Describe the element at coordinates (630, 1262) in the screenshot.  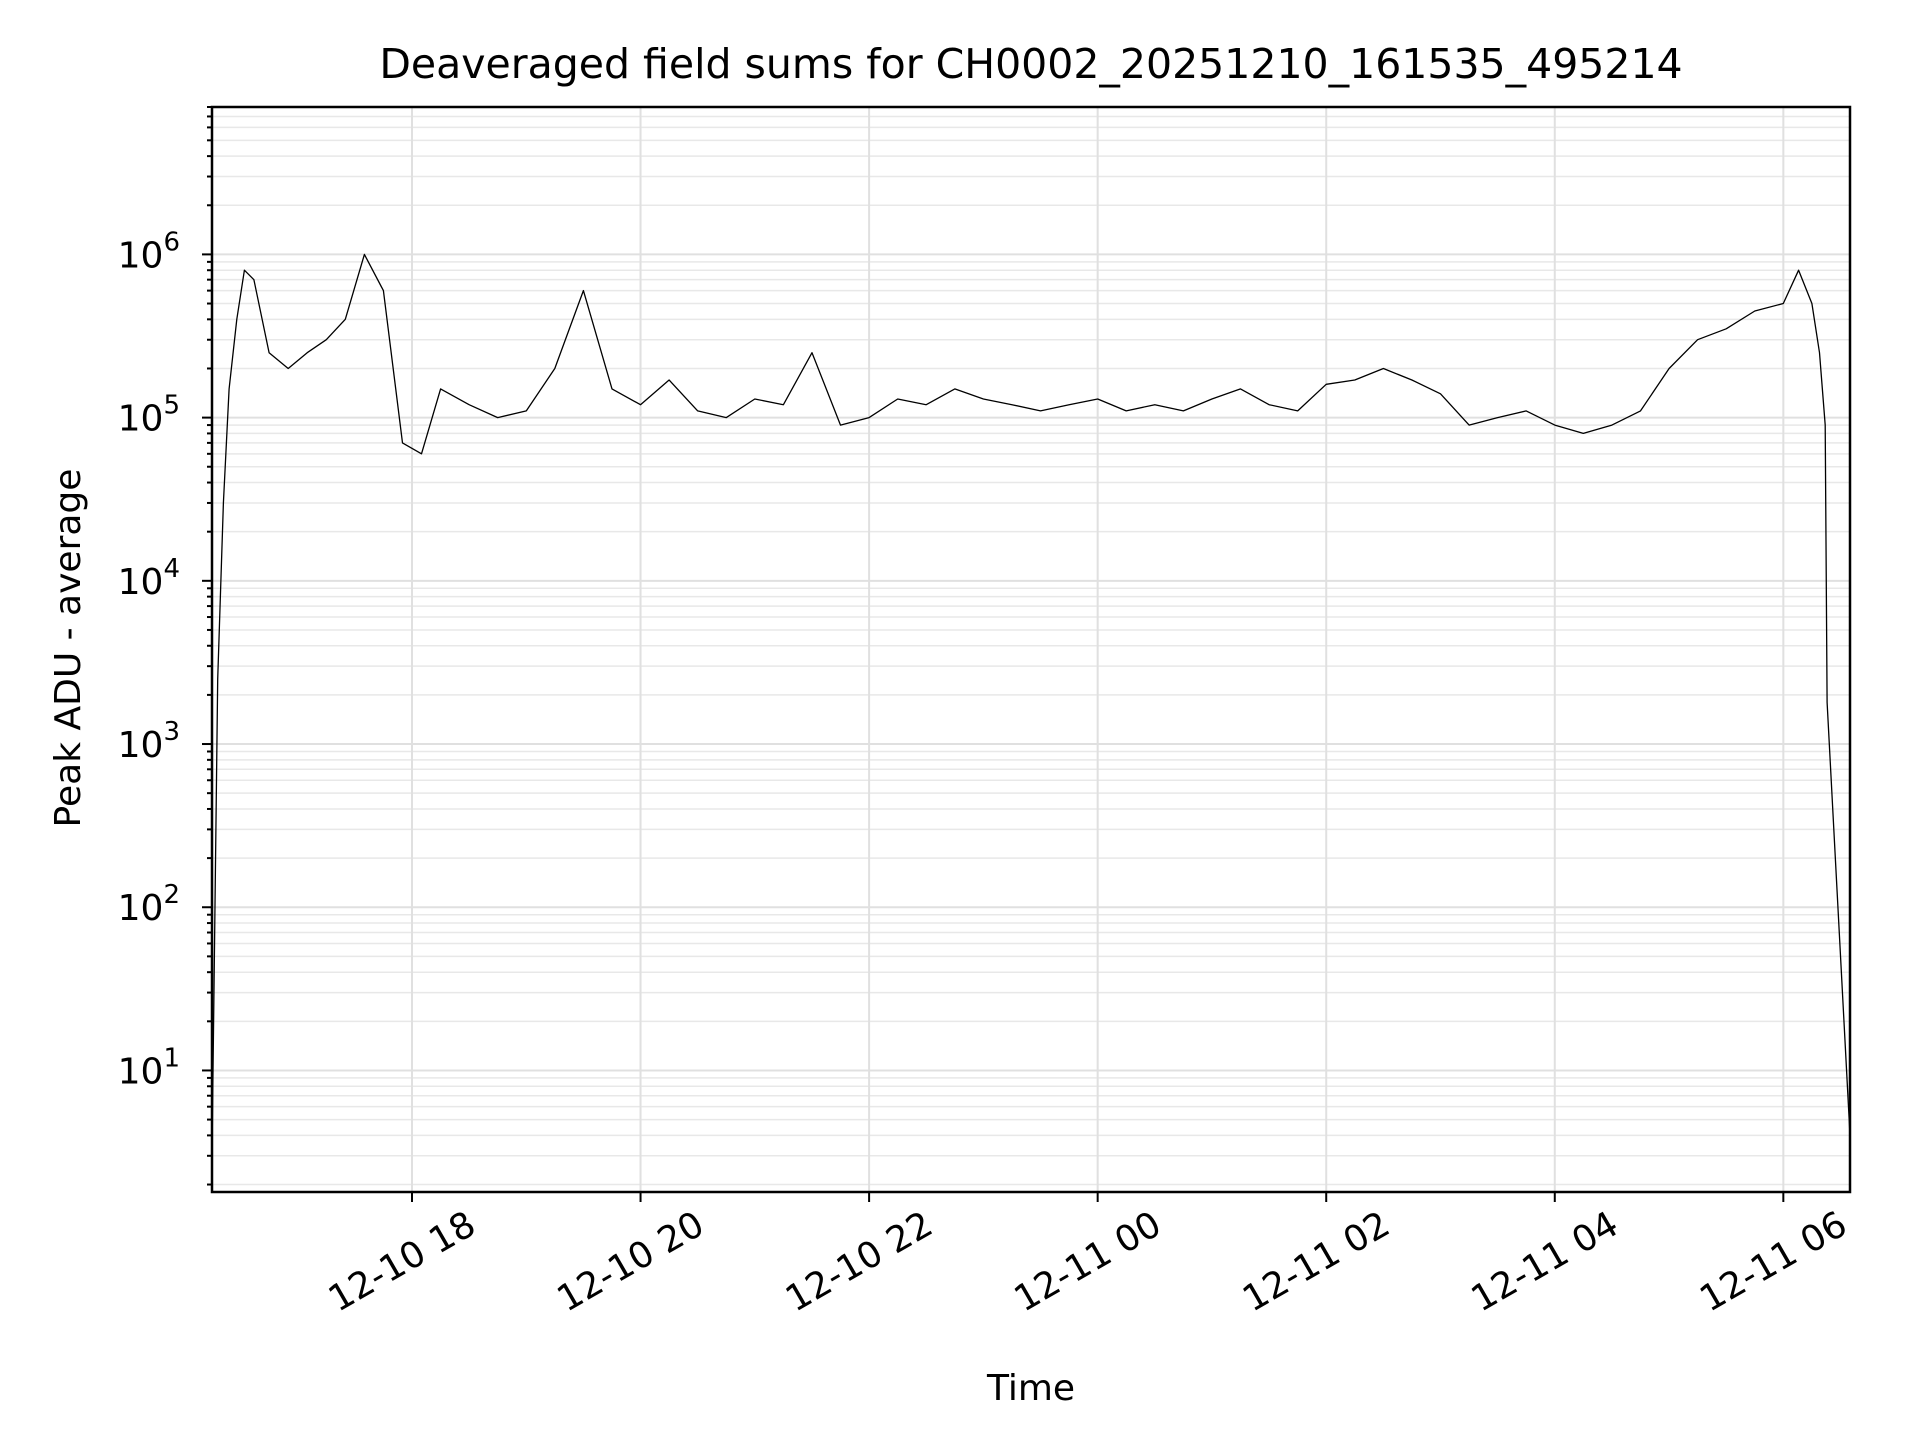
I see `x-tick-label: 12-10 20` at that location.